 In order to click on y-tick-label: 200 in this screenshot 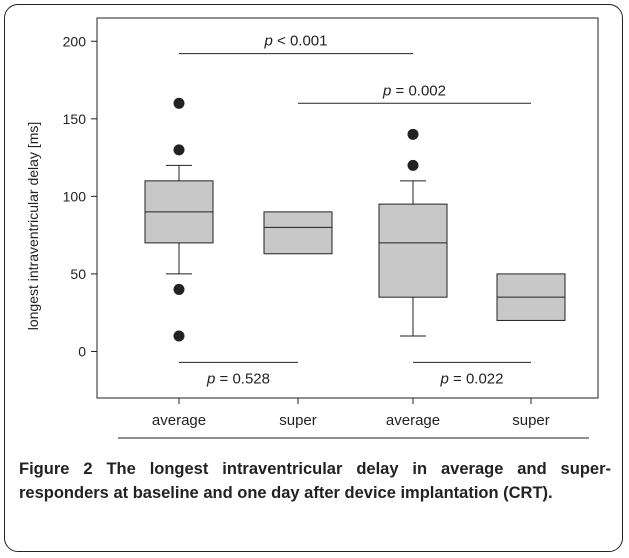, I will do `click(75, 41)`.